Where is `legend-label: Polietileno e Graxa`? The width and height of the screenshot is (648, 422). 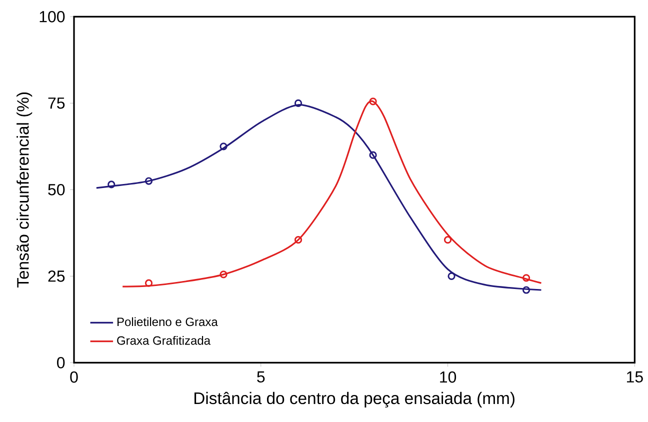 legend-label: Polietileno e Graxa is located at coordinates (168, 321).